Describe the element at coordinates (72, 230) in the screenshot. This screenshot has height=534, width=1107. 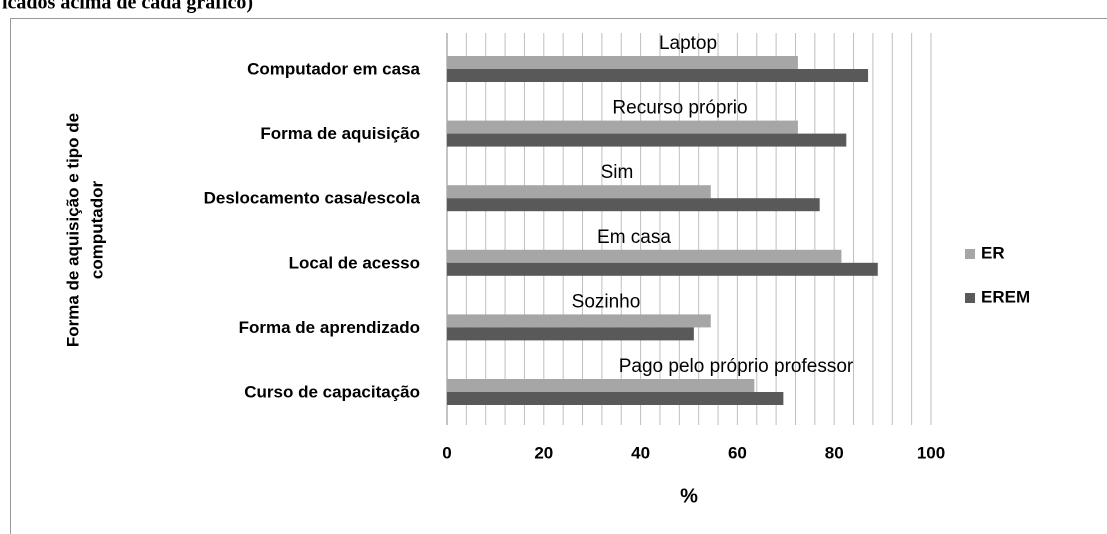
I see `y-axis-label-line: Forma de aquisição e tipo de` at that location.